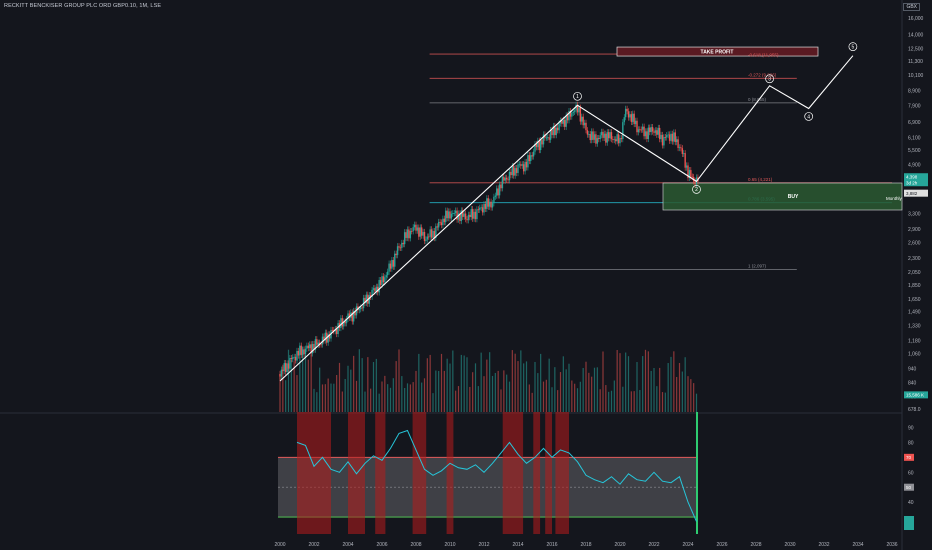 This screenshot has height=550, width=932. I want to click on rsi-line, so click(496, 475).